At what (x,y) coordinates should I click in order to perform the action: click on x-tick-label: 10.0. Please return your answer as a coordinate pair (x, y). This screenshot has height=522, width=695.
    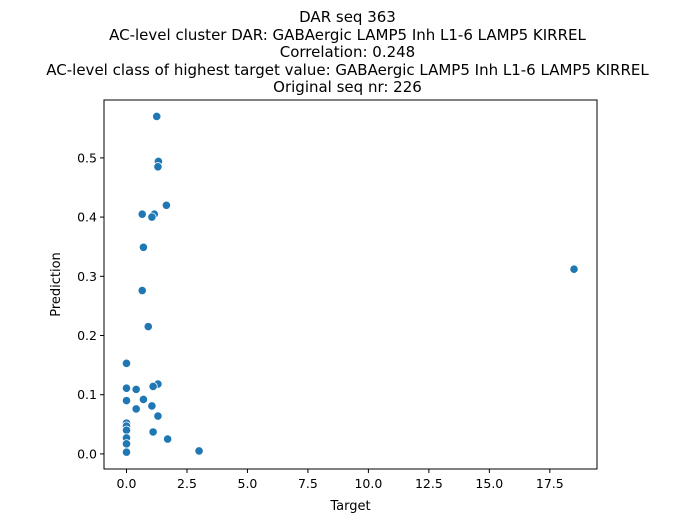
    Looking at the image, I should click on (368, 483).